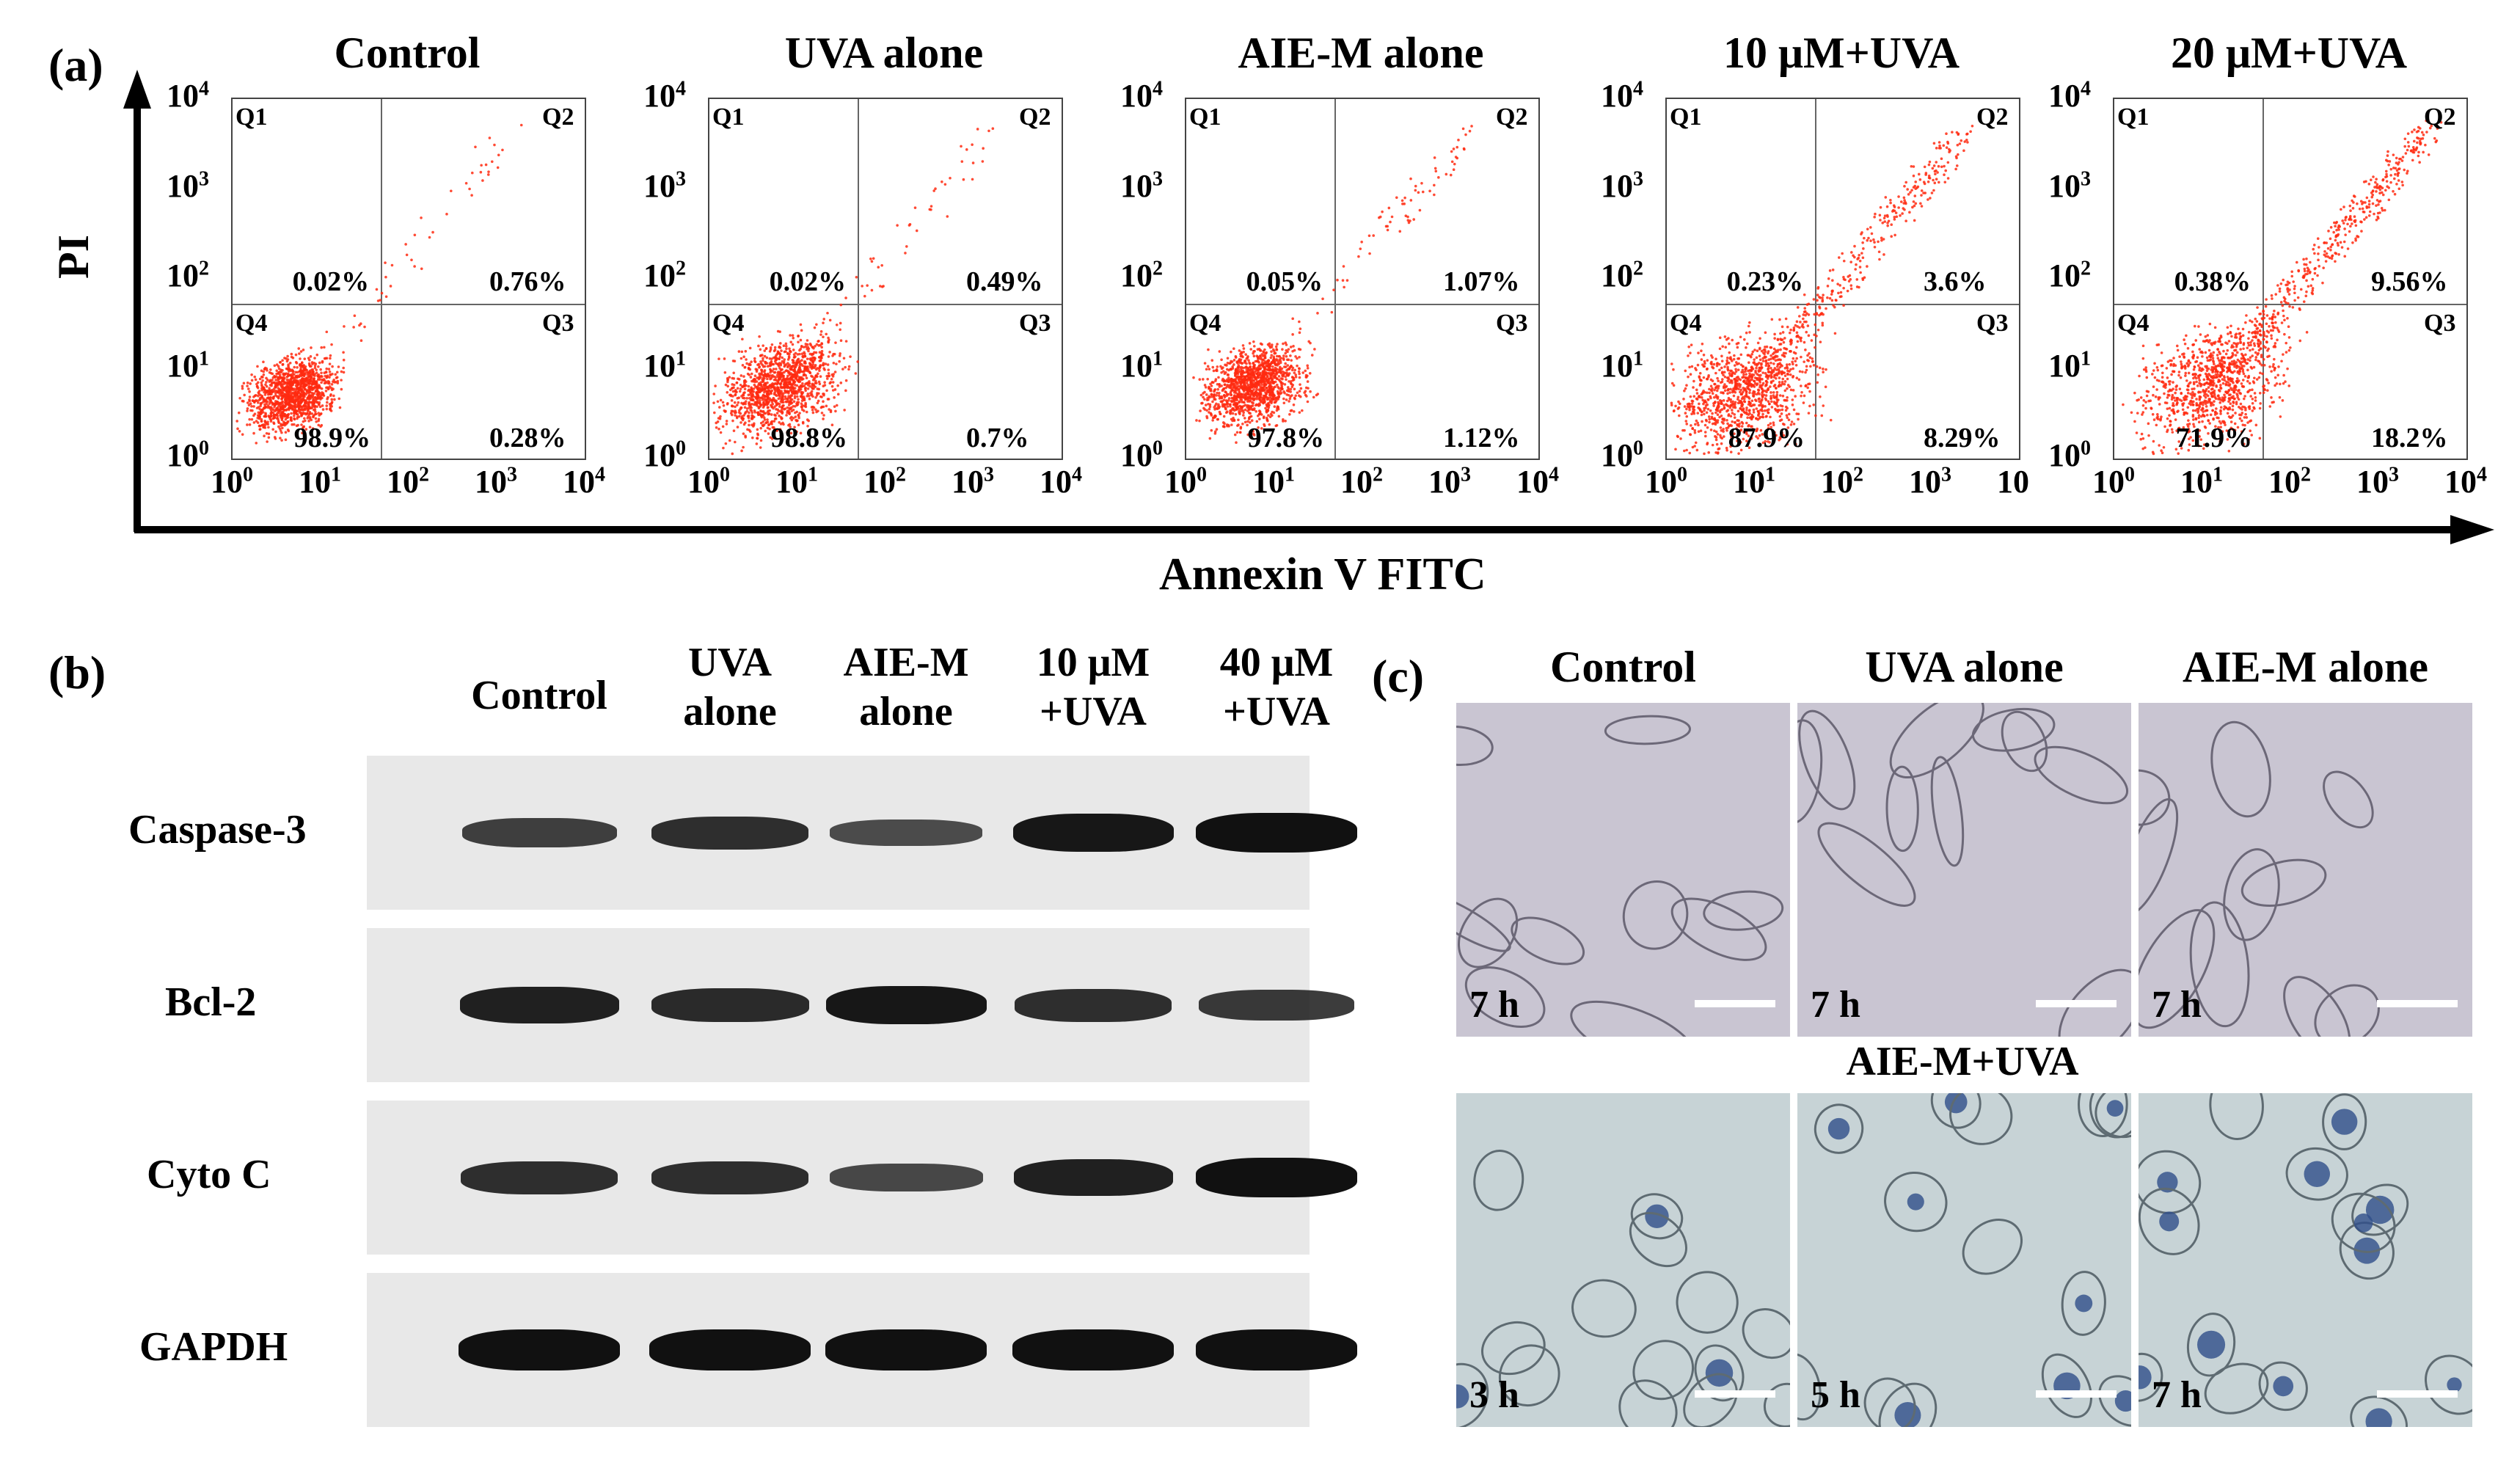  Describe the element at coordinates (408, 481) in the screenshot. I see `x-tick-label: 102` at that location.